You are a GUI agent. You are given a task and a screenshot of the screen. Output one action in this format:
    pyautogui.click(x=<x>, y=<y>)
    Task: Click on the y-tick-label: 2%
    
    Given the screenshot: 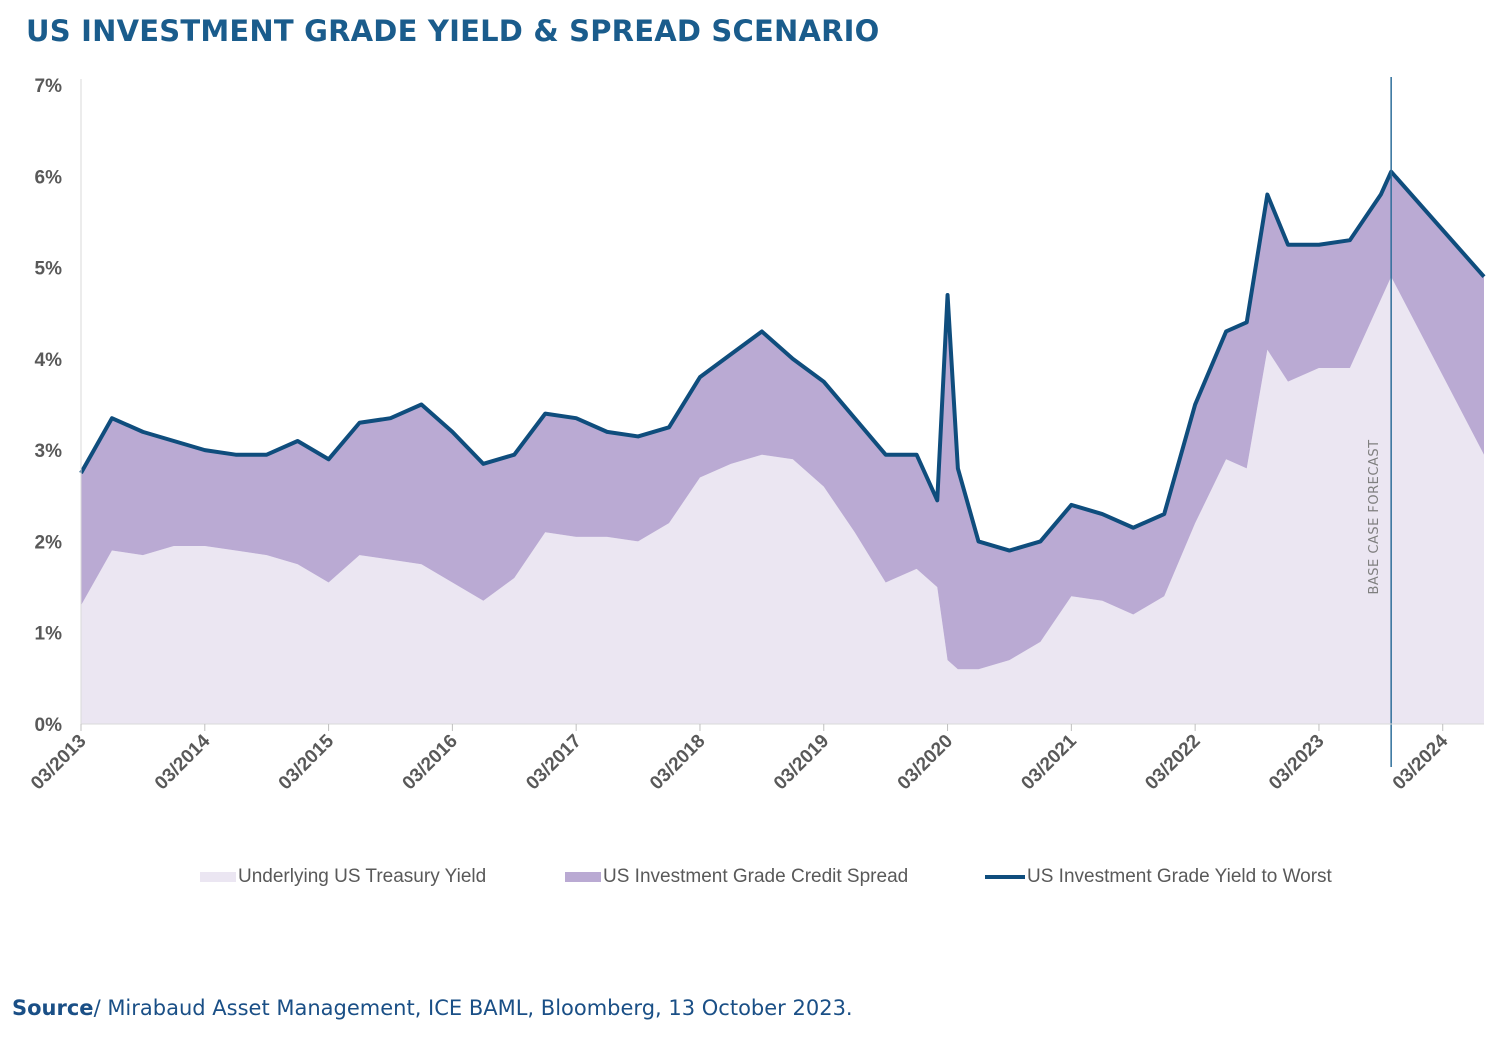 What is the action you would take?
    pyautogui.click(x=49, y=542)
    